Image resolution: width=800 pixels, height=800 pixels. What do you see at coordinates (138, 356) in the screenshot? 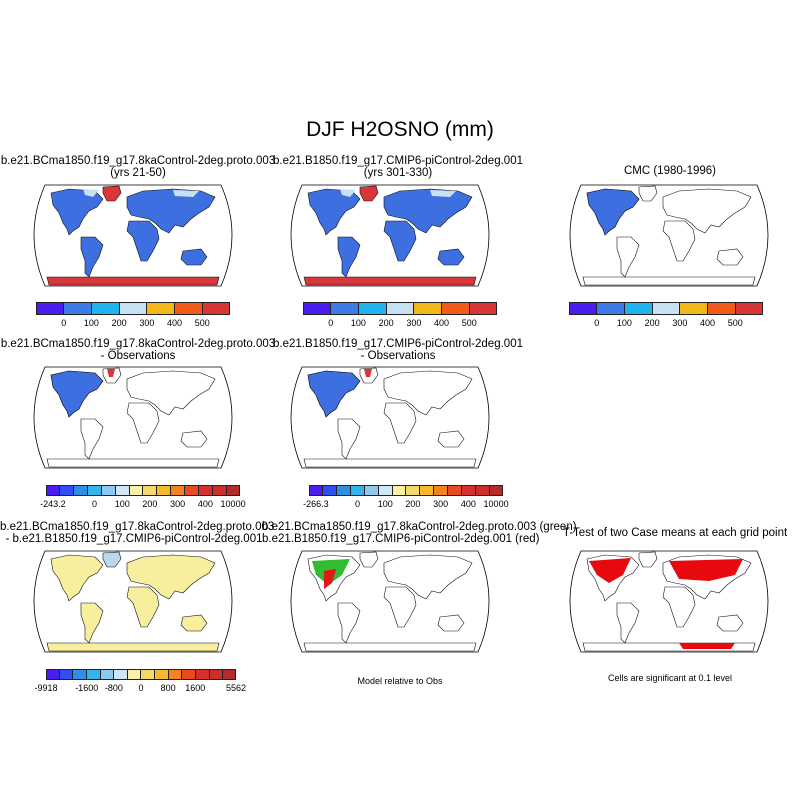
I see `panel4-title-line2: - Observations` at bounding box center [138, 356].